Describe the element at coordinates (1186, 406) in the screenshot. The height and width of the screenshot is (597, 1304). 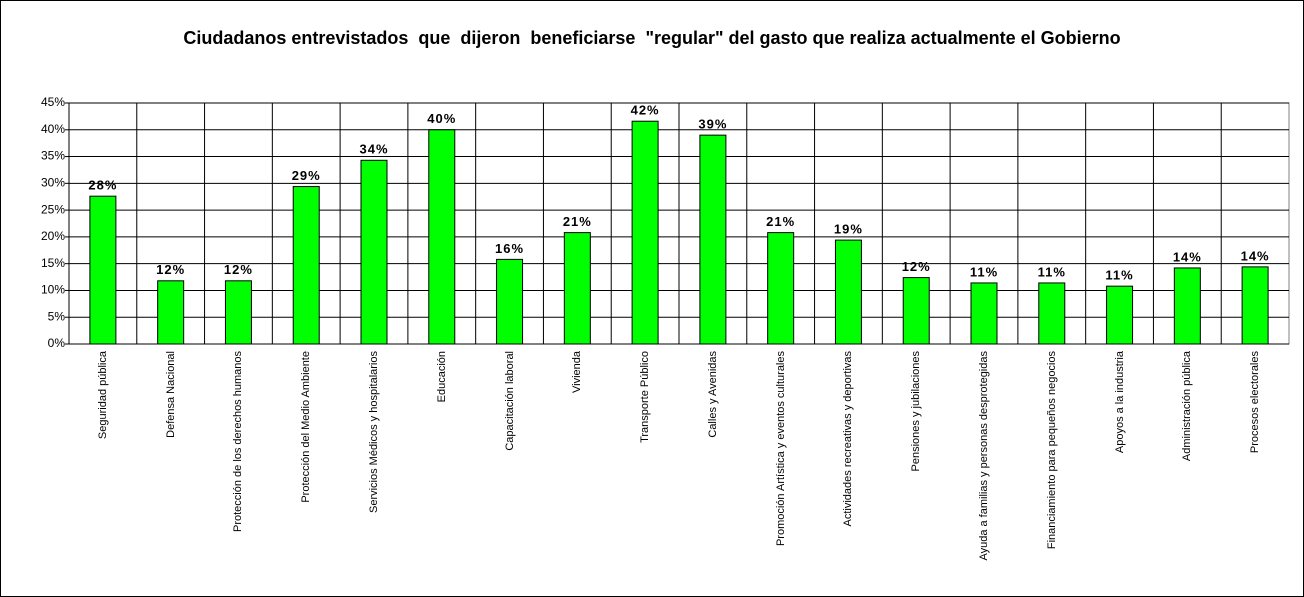
I see `x-tick-text: Administración pública` at that location.